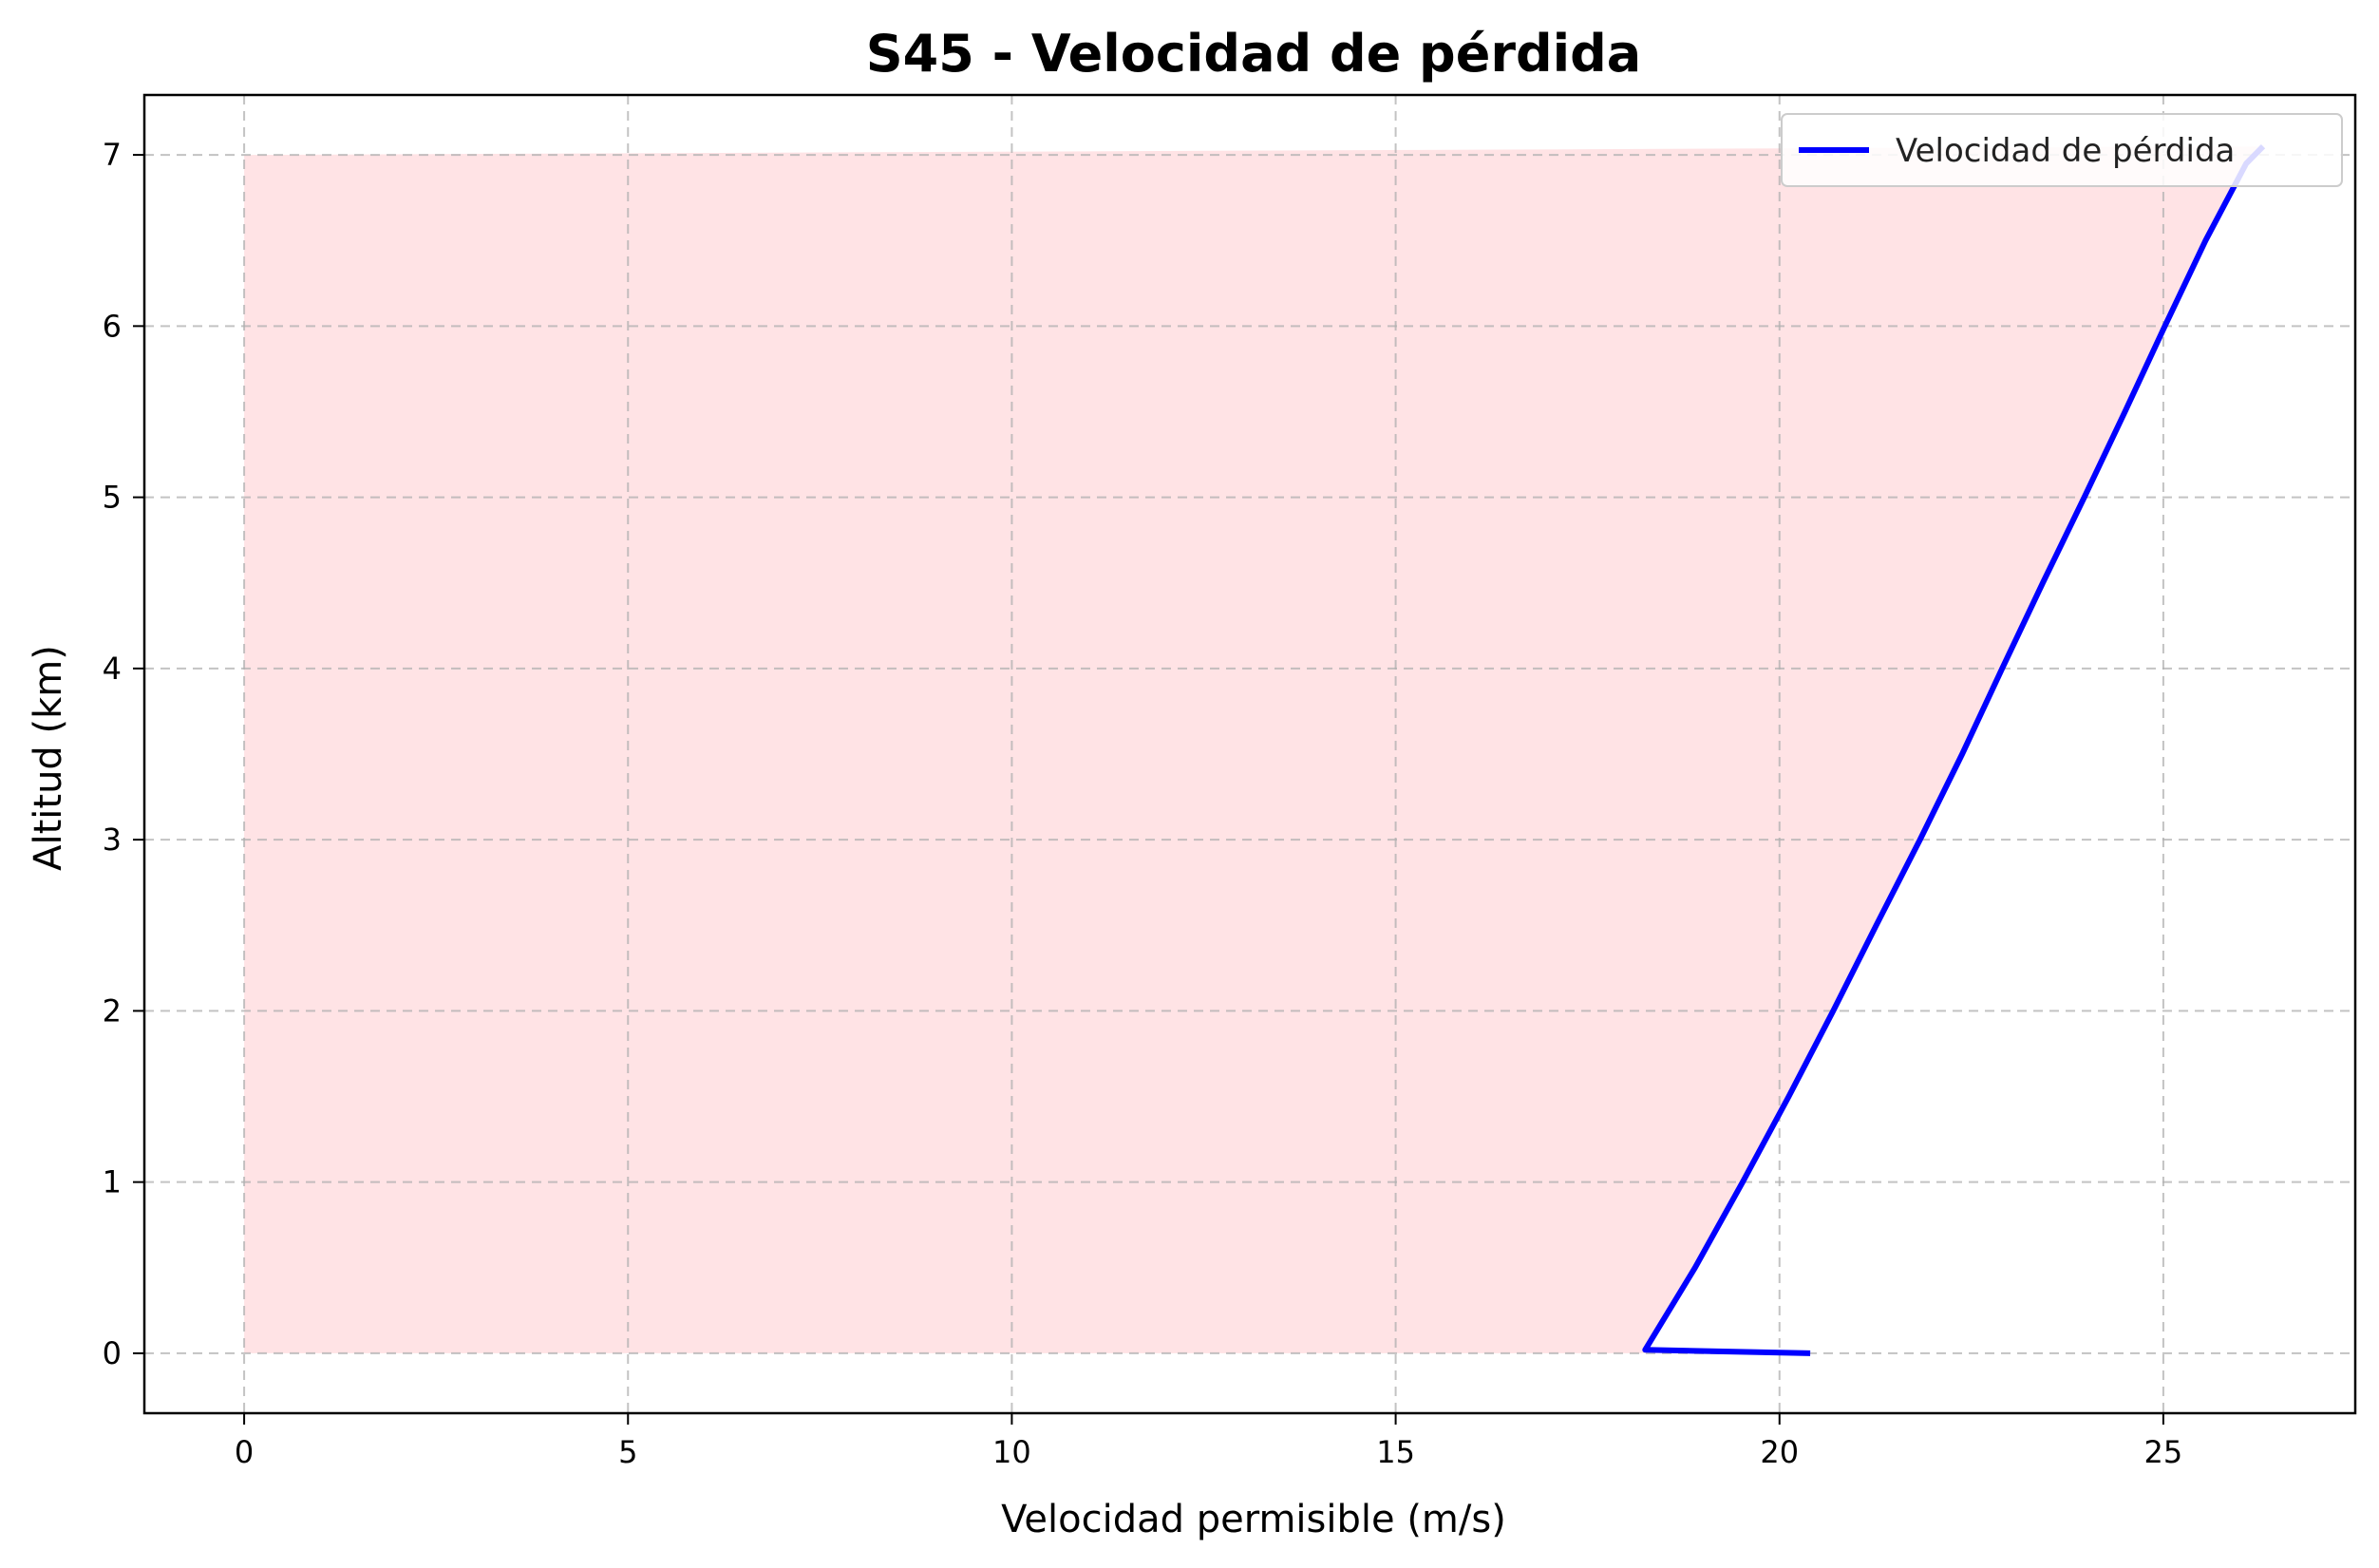 This screenshot has width=2379, height=1568. What do you see at coordinates (112, 1182) in the screenshot?
I see `y-tick-label: 1` at bounding box center [112, 1182].